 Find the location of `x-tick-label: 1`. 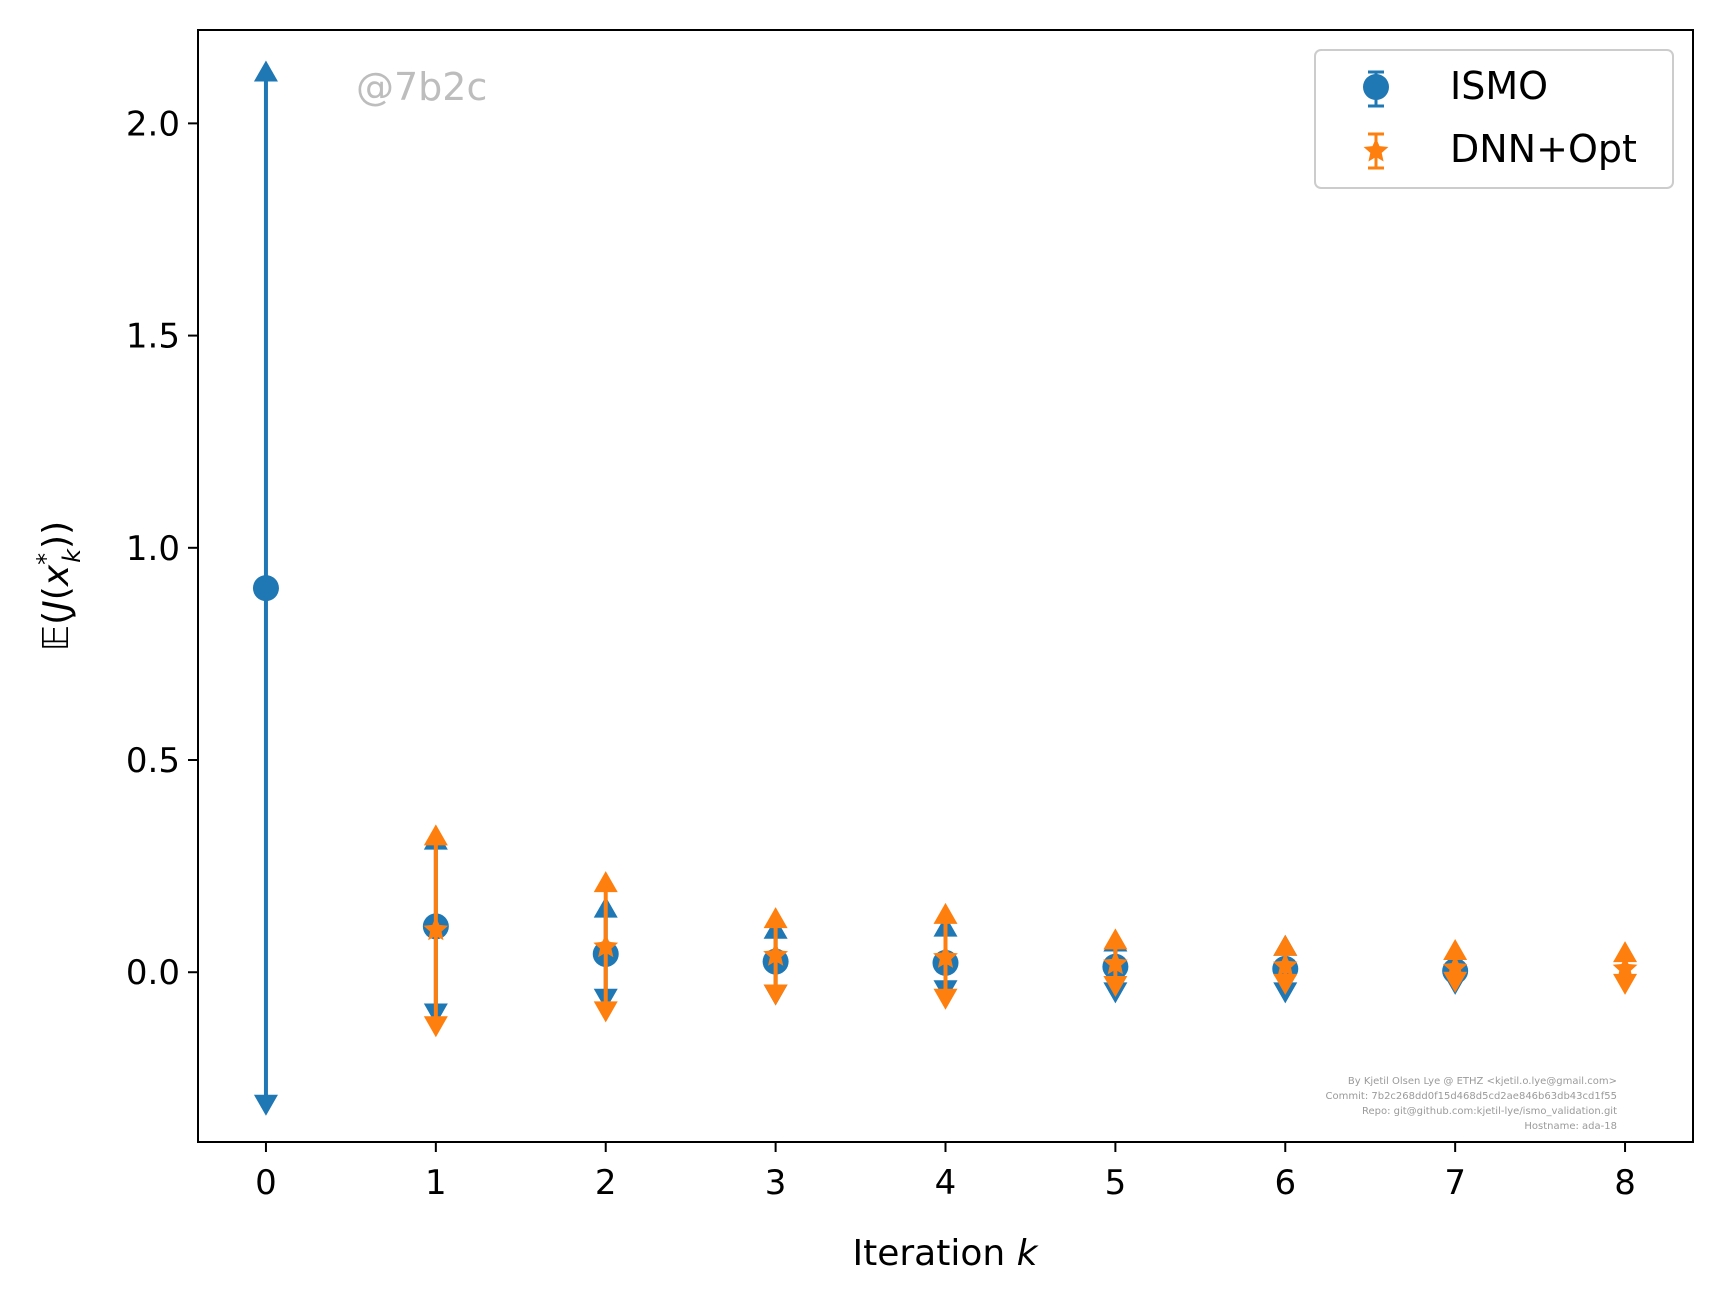

x-tick-label: 1 is located at coordinates (436, 1183).